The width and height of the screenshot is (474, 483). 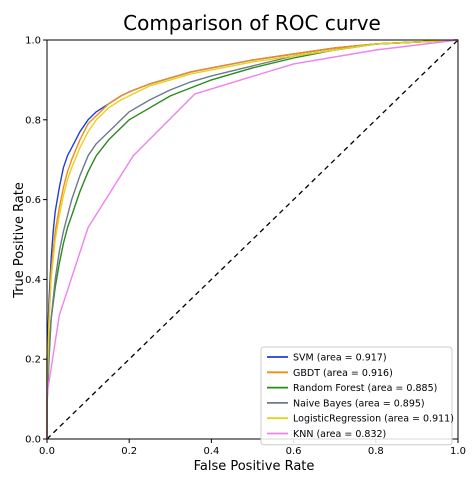 I want to click on legend-entry-1: GBDT (area = 0.916), so click(x=343, y=373).